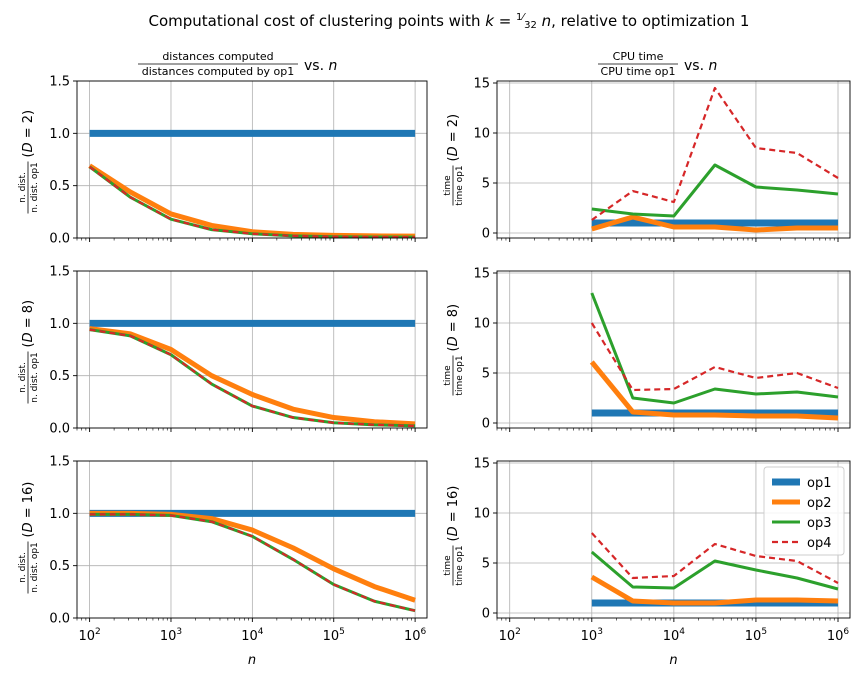 Image resolution: width=858 pixels, height=676 pixels. Describe the element at coordinates (29, 162) in the screenshot. I see `y-axis-label: n. dist. n. dist. op1 (D = 2)` at that location.